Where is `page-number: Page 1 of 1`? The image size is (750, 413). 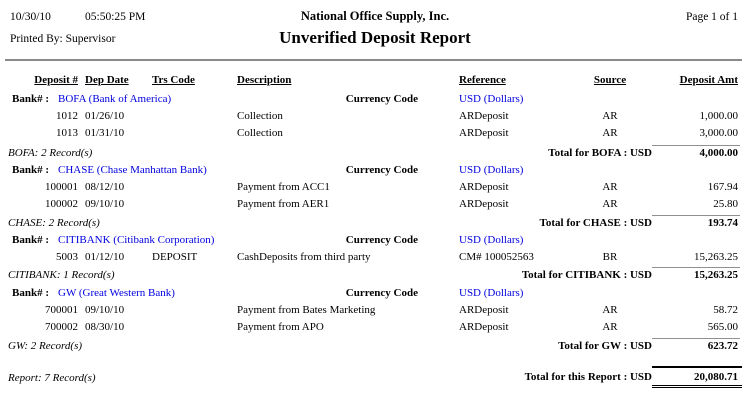
page-number: Page 1 of 1 is located at coordinates (711, 17).